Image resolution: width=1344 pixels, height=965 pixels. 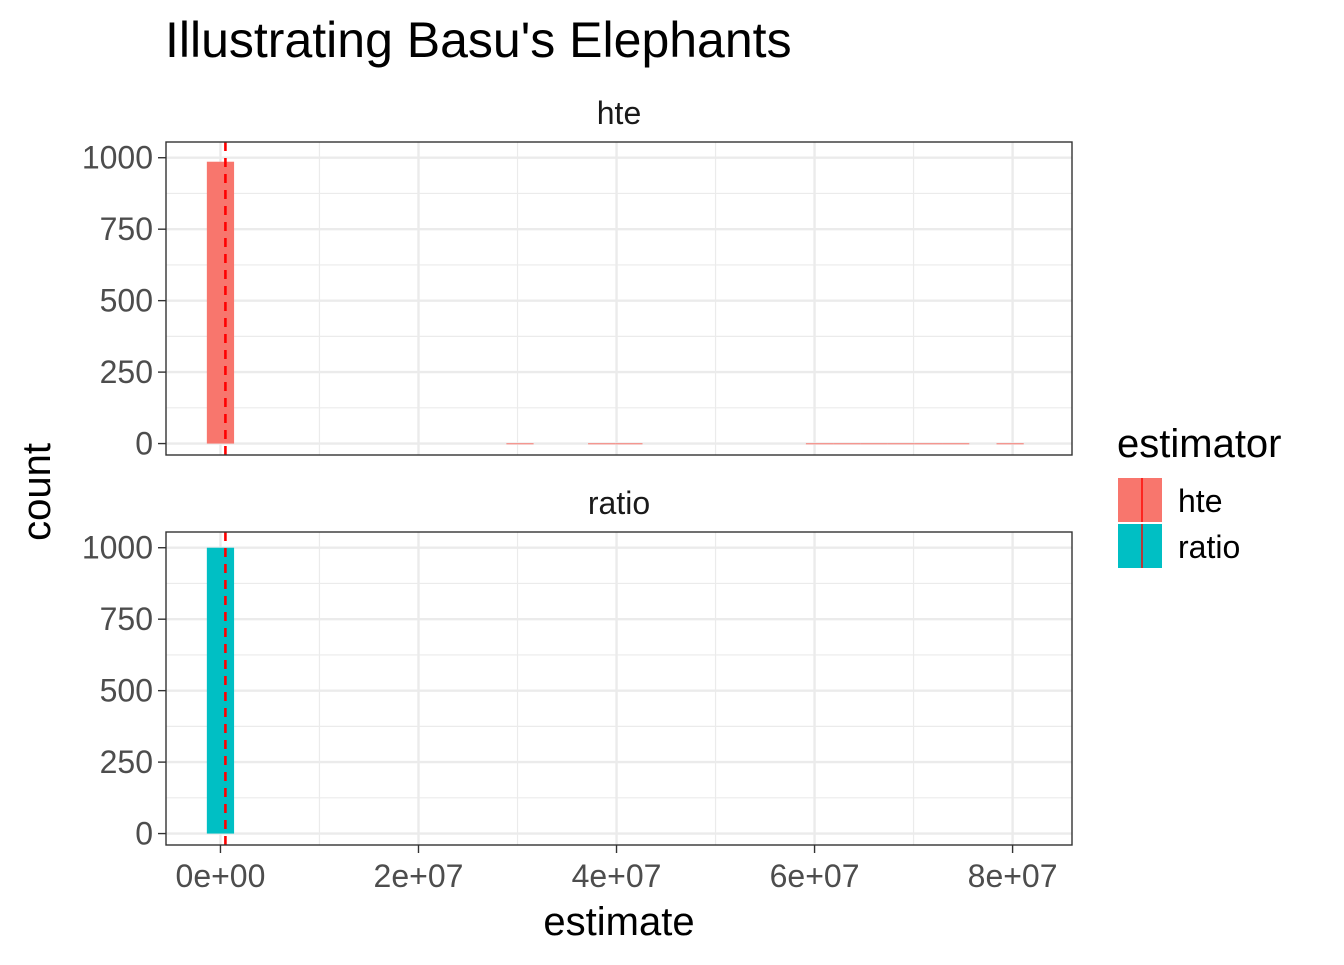 What do you see at coordinates (221, 876) in the screenshot?
I see `x-tick-label: 0e+00` at bounding box center [221, 876].